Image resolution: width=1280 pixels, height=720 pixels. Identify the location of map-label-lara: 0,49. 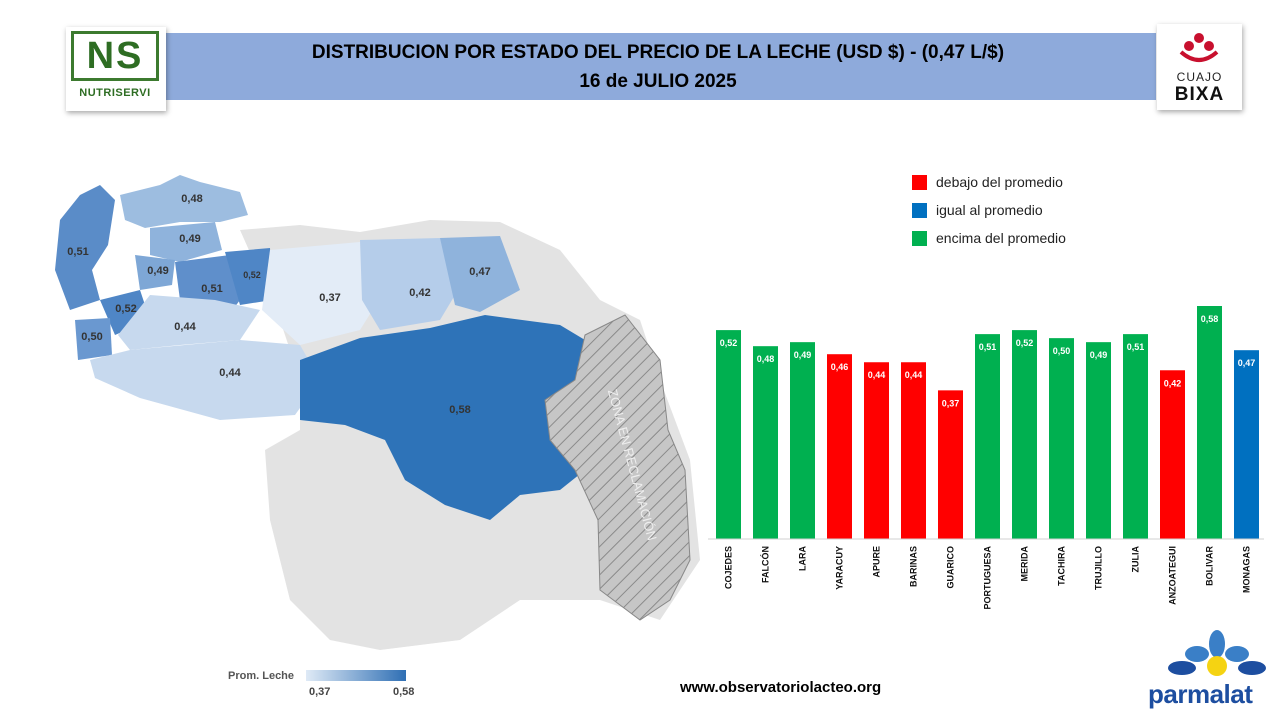
(189, 239).